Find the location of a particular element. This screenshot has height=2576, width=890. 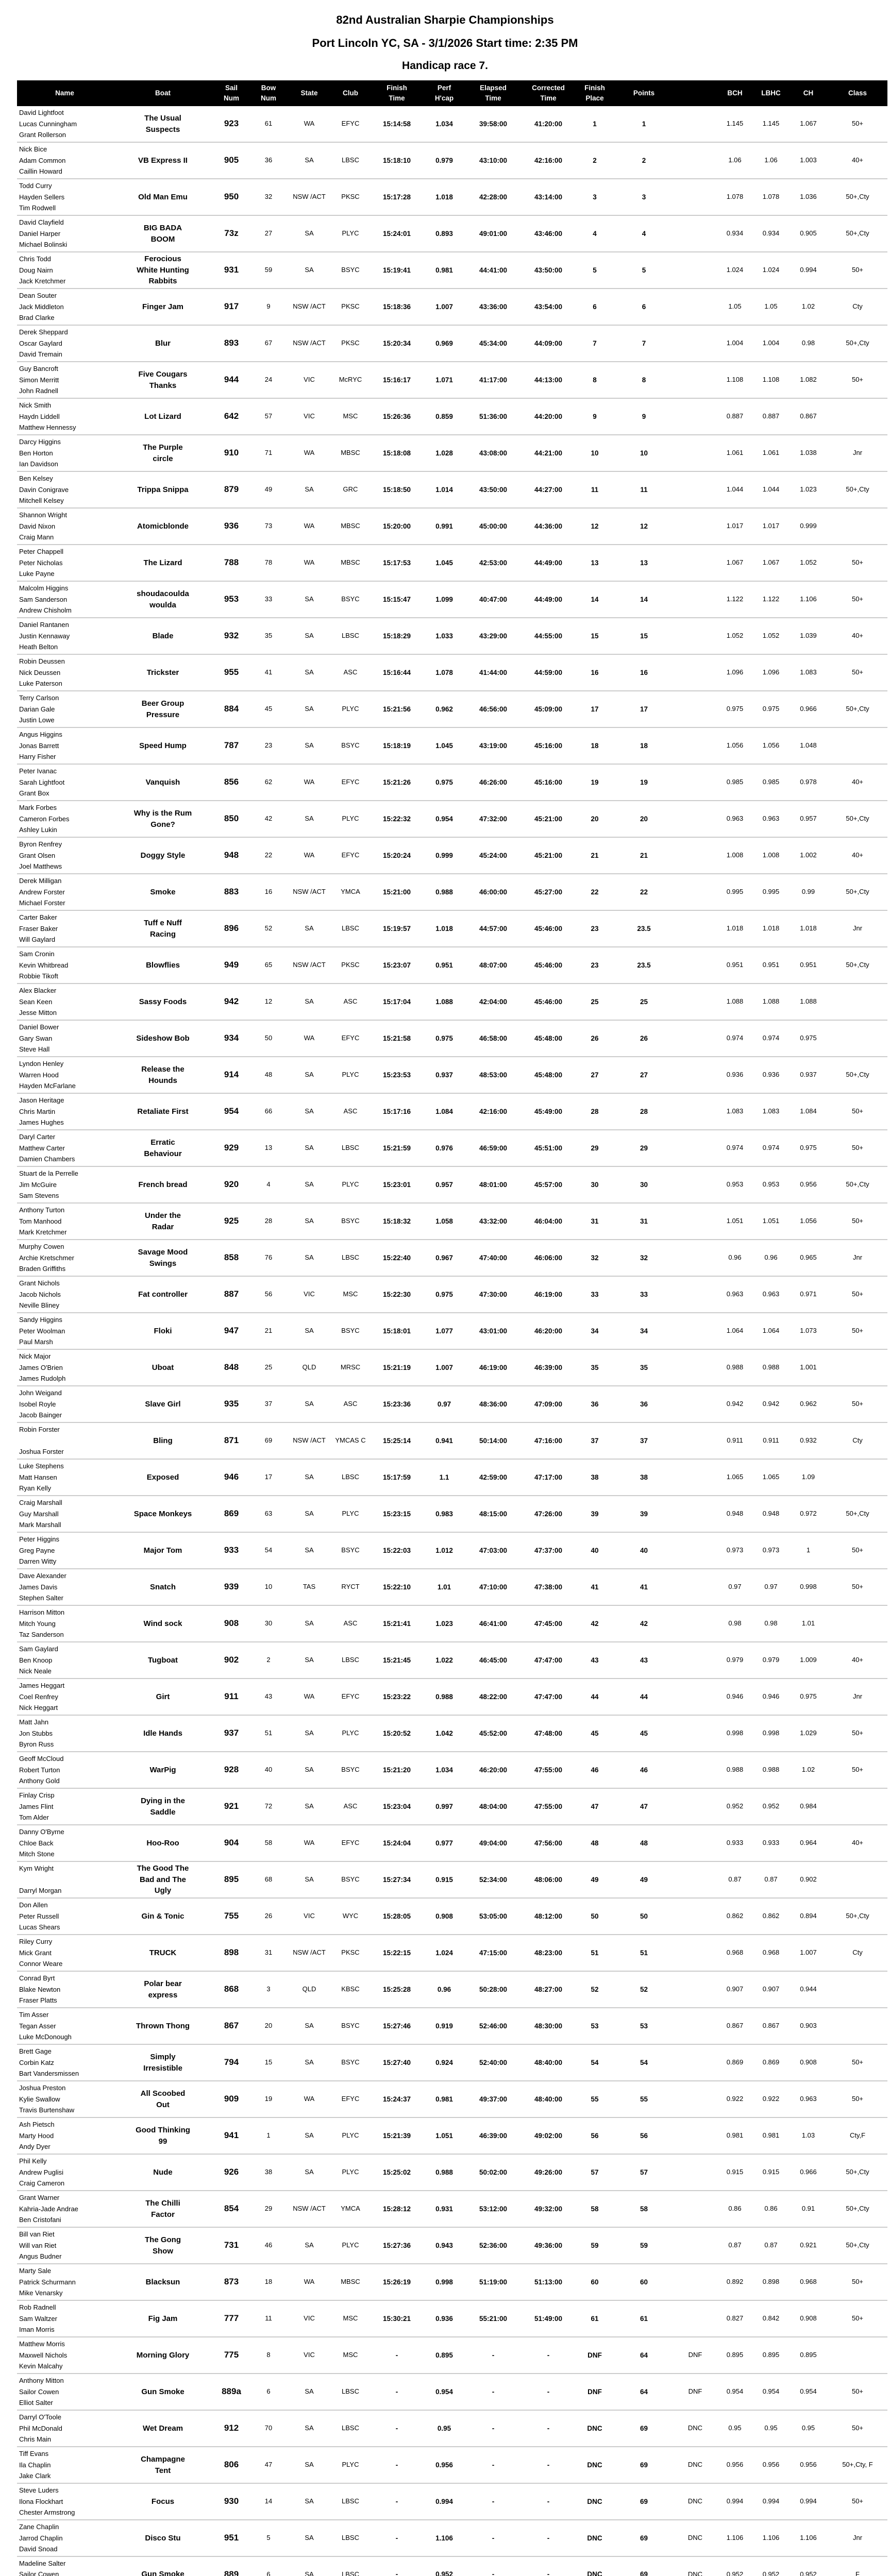

crew-member: Travis Burtenshaw is located at coordinates (47, 2110).